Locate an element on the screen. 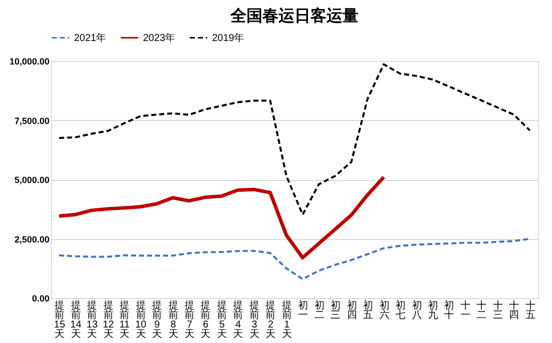 Image resolution: width=552 pixels, height=343 pixels. legend-label: 2019年 is located at coordinates (228, 38).